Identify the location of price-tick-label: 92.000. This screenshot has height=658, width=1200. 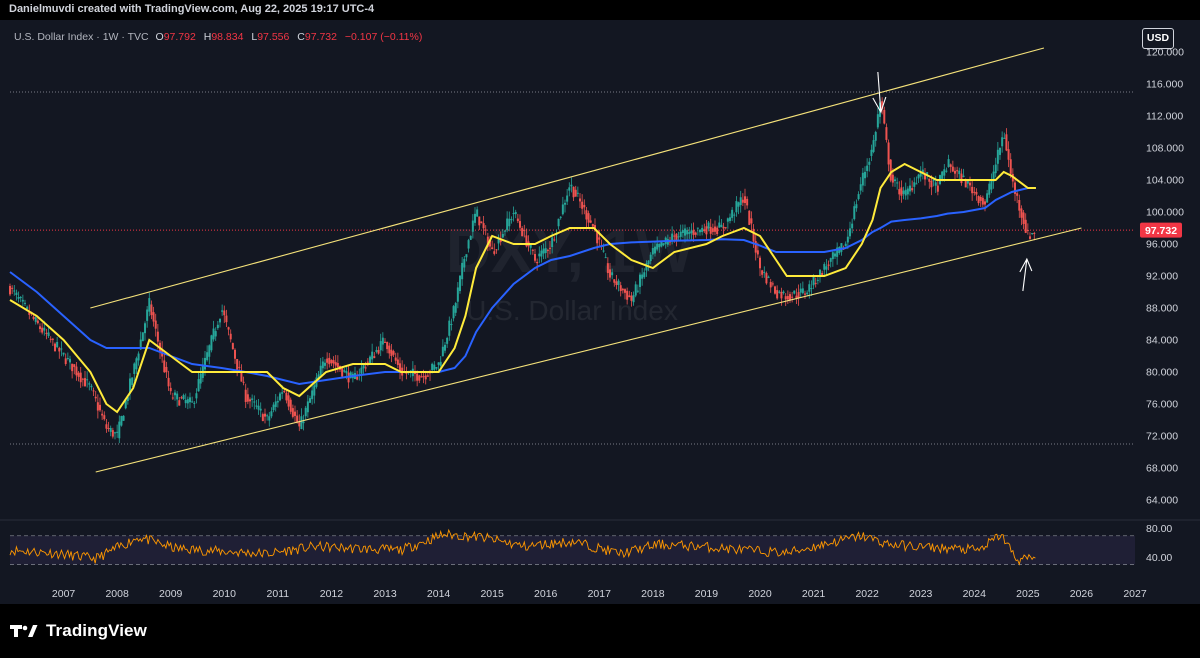
(1162, 277).